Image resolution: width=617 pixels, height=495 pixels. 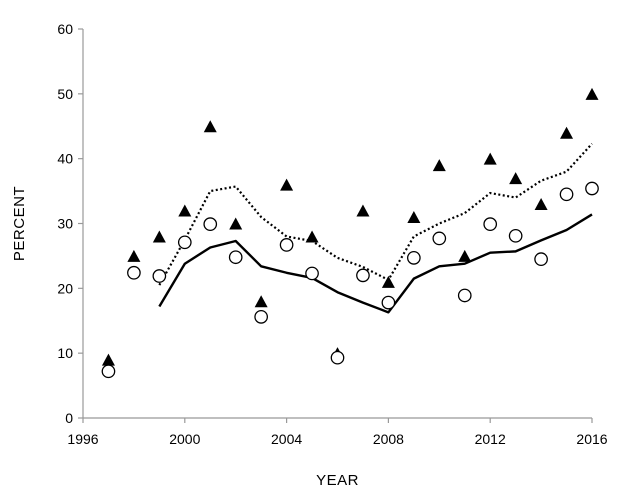 I want to click on solid-series-line, so click(x=375, y=263).